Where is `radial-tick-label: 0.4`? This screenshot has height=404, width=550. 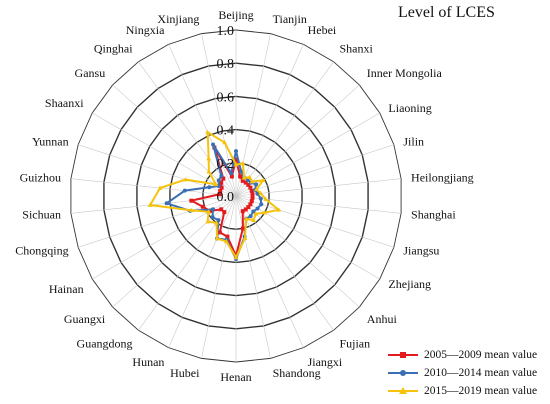 radial-tick-label: 0.4 is located at coordinates (226, 131).